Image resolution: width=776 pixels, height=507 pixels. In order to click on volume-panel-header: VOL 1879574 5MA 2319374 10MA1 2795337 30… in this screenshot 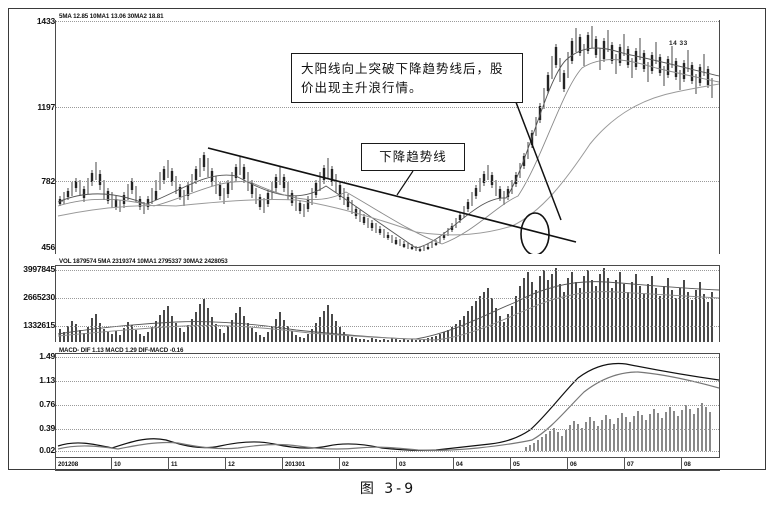, I will do `click(143, 261)`.